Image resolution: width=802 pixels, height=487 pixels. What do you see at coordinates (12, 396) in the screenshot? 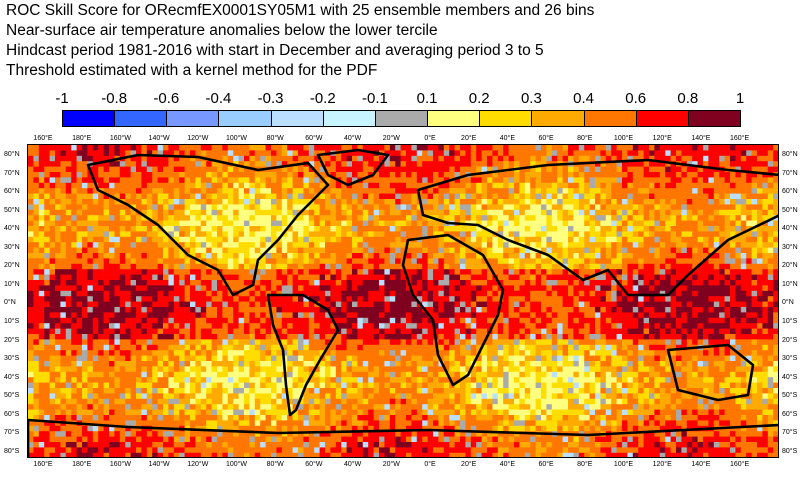
I see `latitude-label: 50°S` at bounding box center [12, 396].